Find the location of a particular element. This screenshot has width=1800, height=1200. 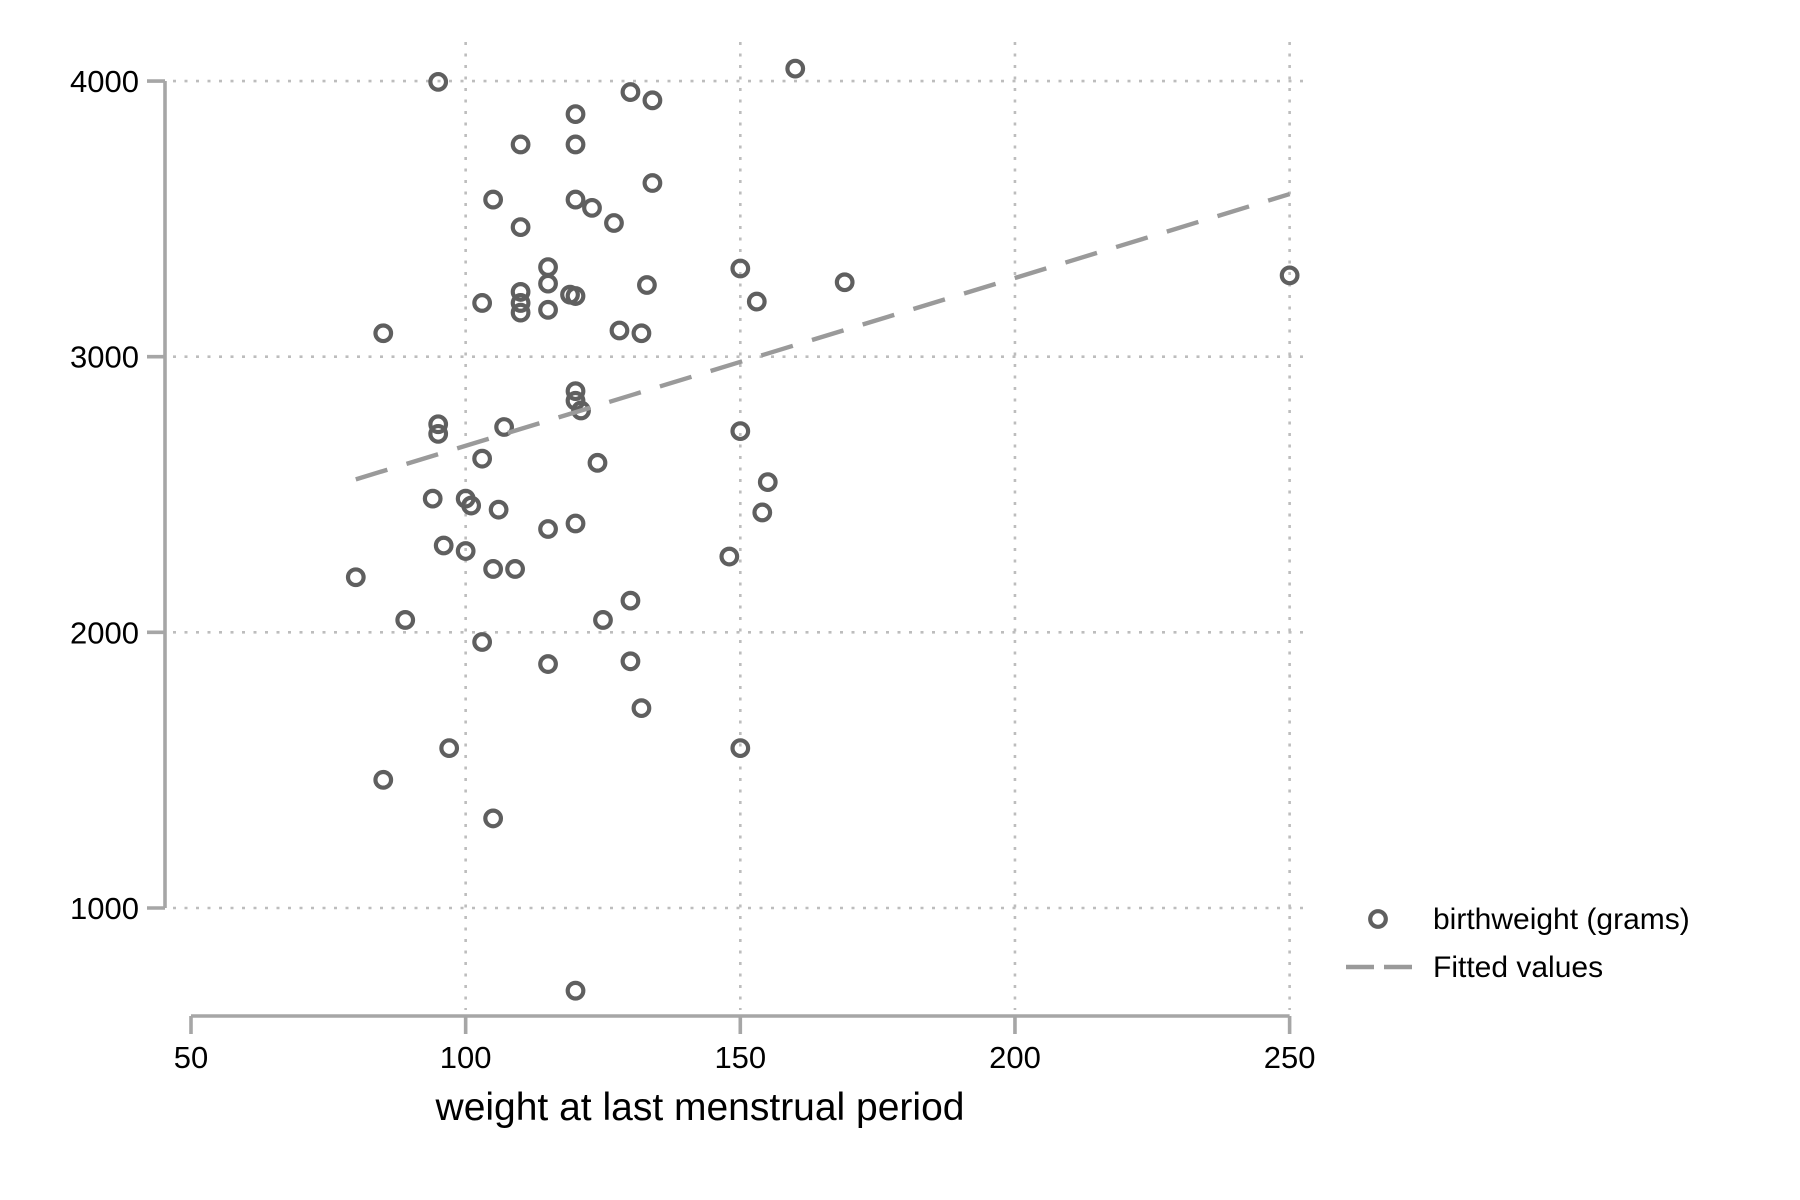

x-tick-label: 150 is located at coordinates (740, 1057).